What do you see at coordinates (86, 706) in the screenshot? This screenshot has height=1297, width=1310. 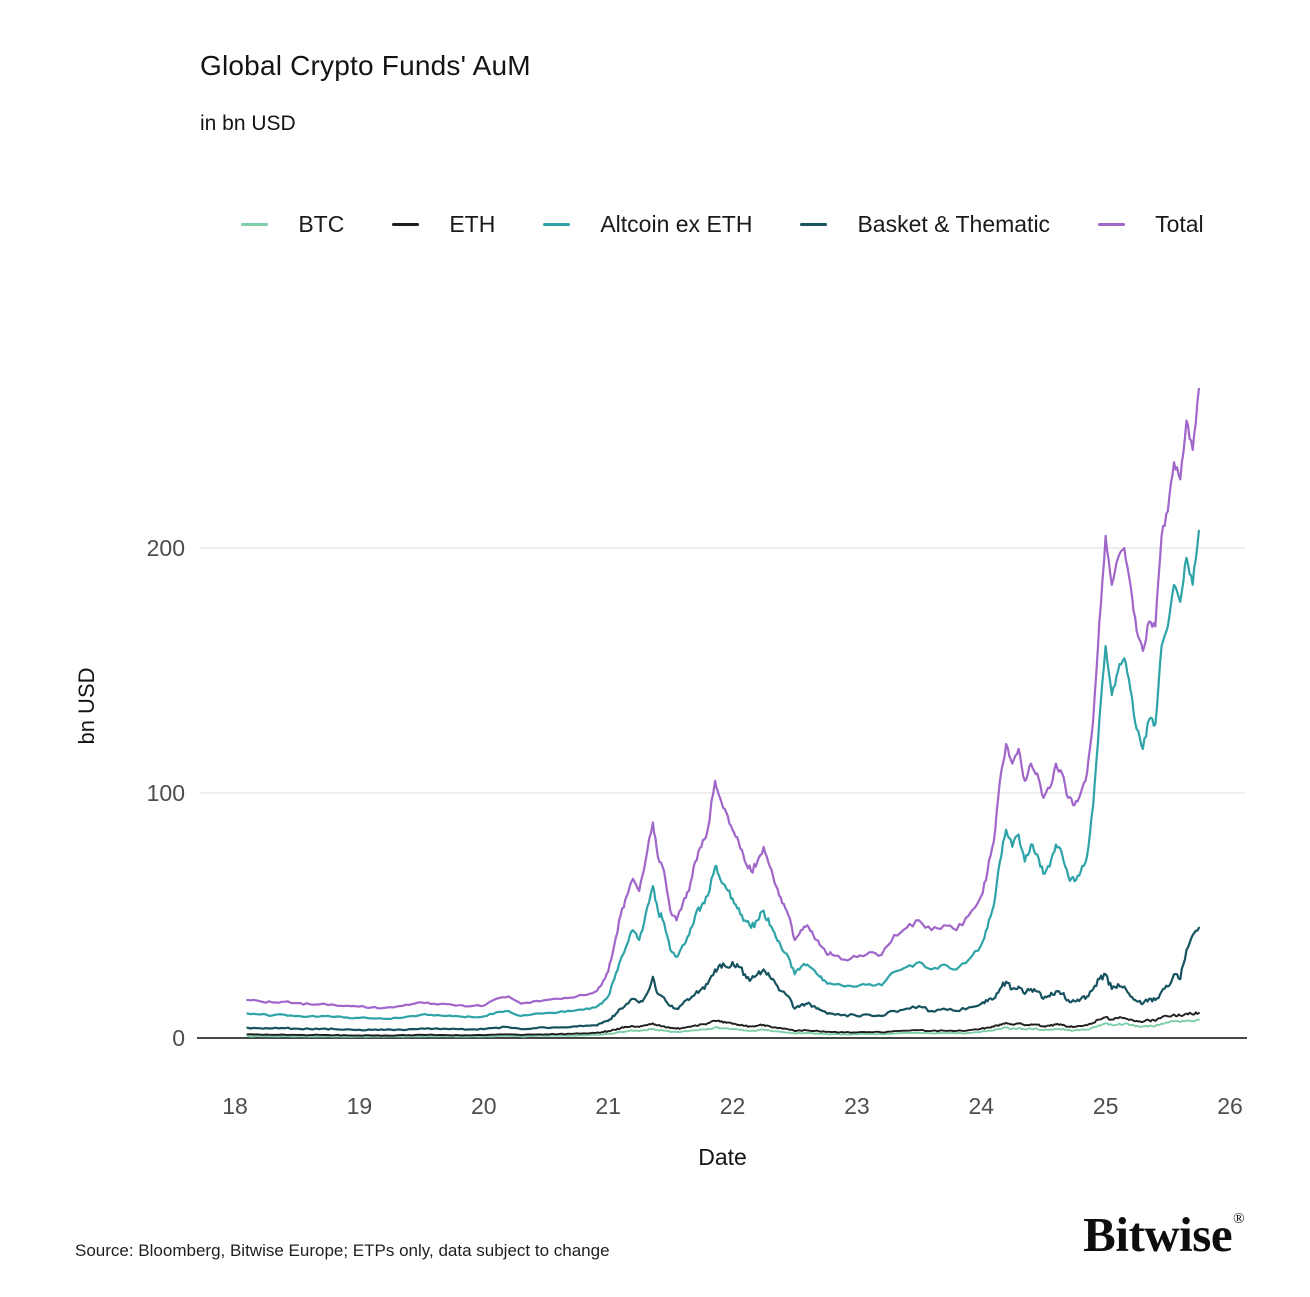 I see `y-axis-title: bn USD` at bounding box center [86, 706].